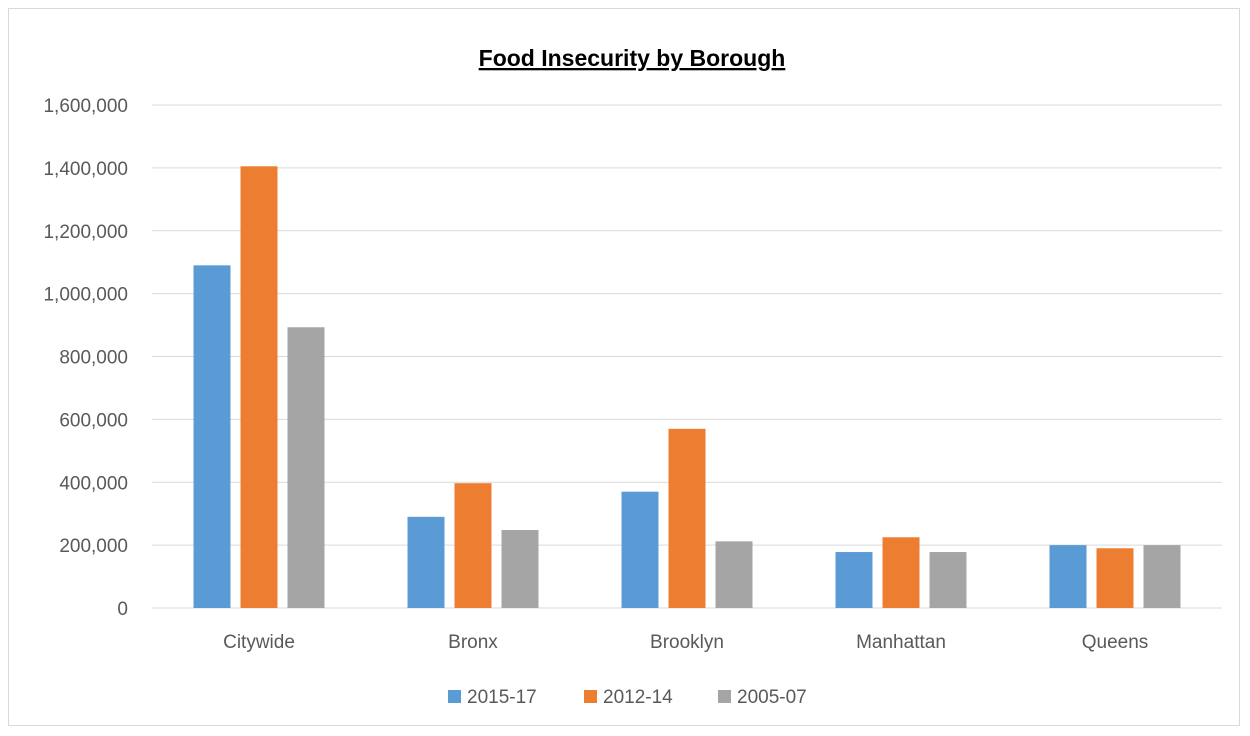 This screenshot has height=736, width=1250. What do you see at coordinates (85, 169) in the screenshot?
I see `y-tick-label: 1,400,000` at bounding box center [85, 169].